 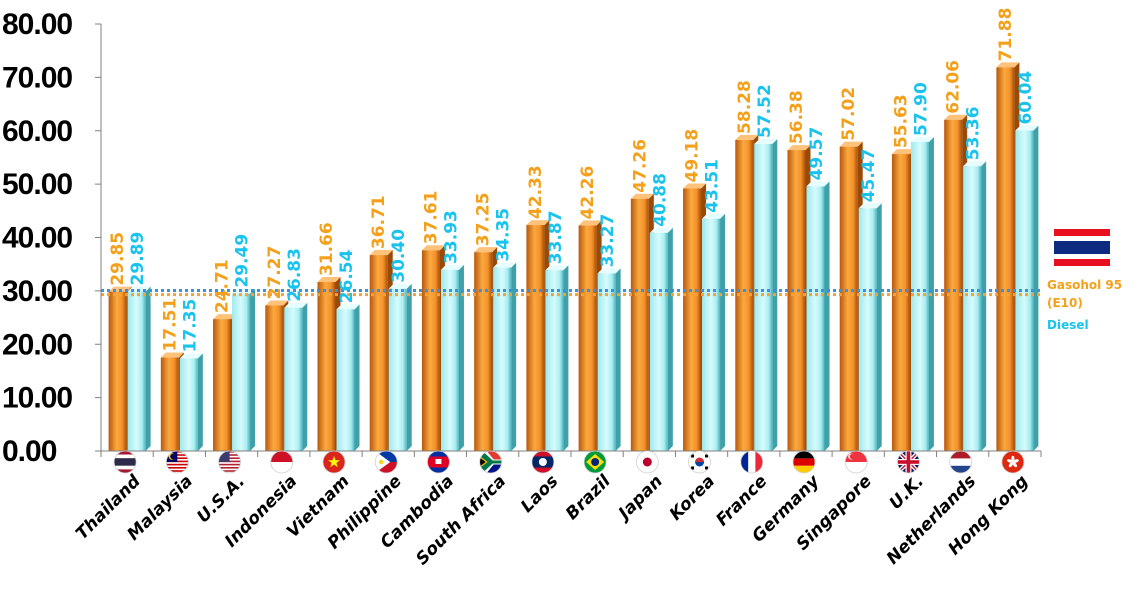 I want to click on gasohol-value-label-17: 71.88, so click(x=1006, y=35).